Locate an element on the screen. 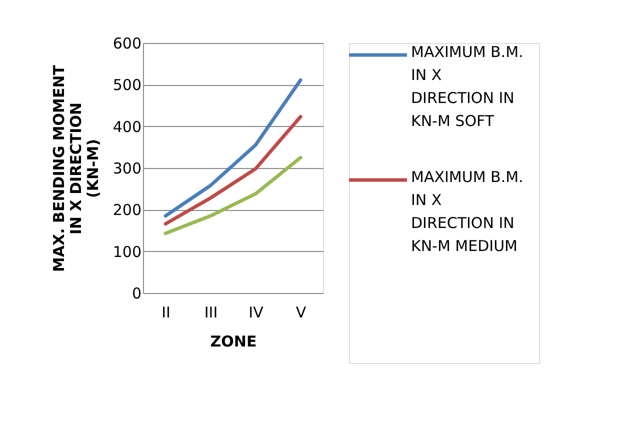 The height and width of the screenshot is (434, 637). y-axis-title: MAX. BENDING MOMENT IN X DIRECTION (KN-M) is located at coordinates (76, 168).